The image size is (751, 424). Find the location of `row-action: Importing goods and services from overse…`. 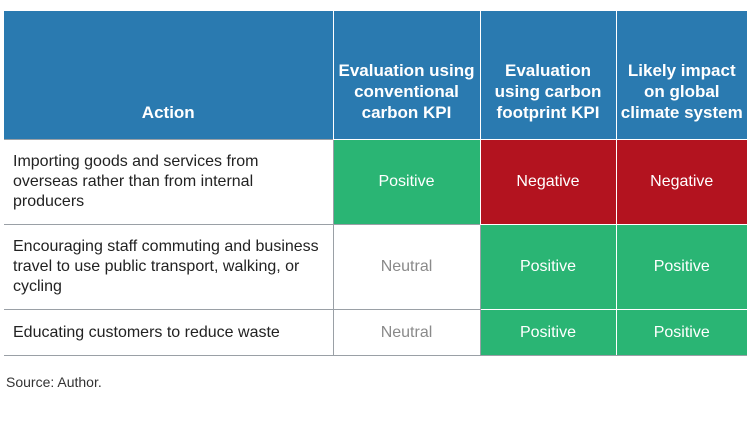

row-action: Importing goods and services from overse… is located at coordinates (169, 182).